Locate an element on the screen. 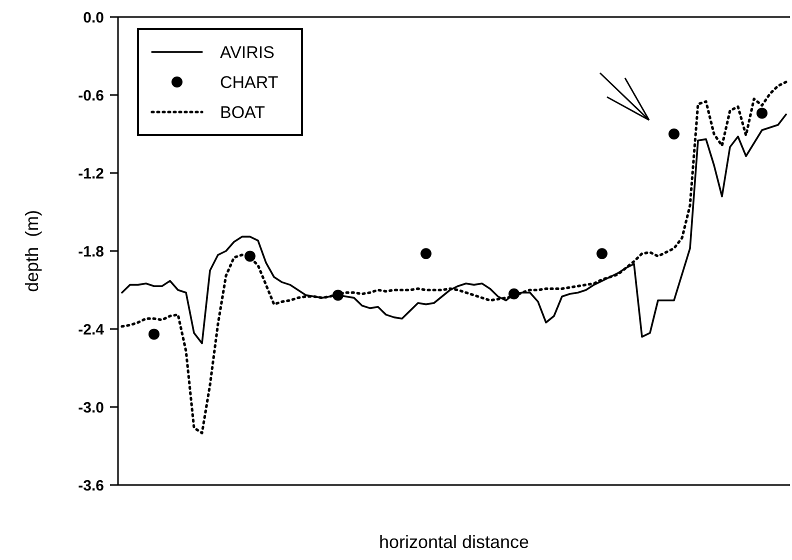 The height and width of the screenshot is (560, 792). y-axis-title: depth (m) is located at coordinates (32, 251).